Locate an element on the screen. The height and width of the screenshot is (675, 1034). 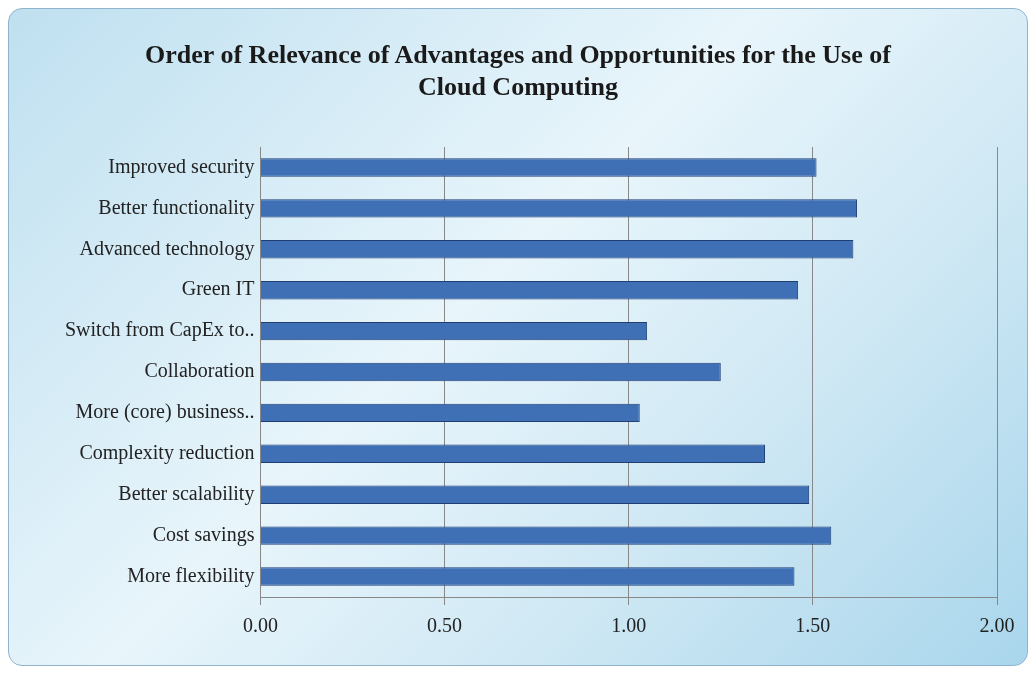
y-tick-label: Complexity reduction is located at coordinates (167, 453).